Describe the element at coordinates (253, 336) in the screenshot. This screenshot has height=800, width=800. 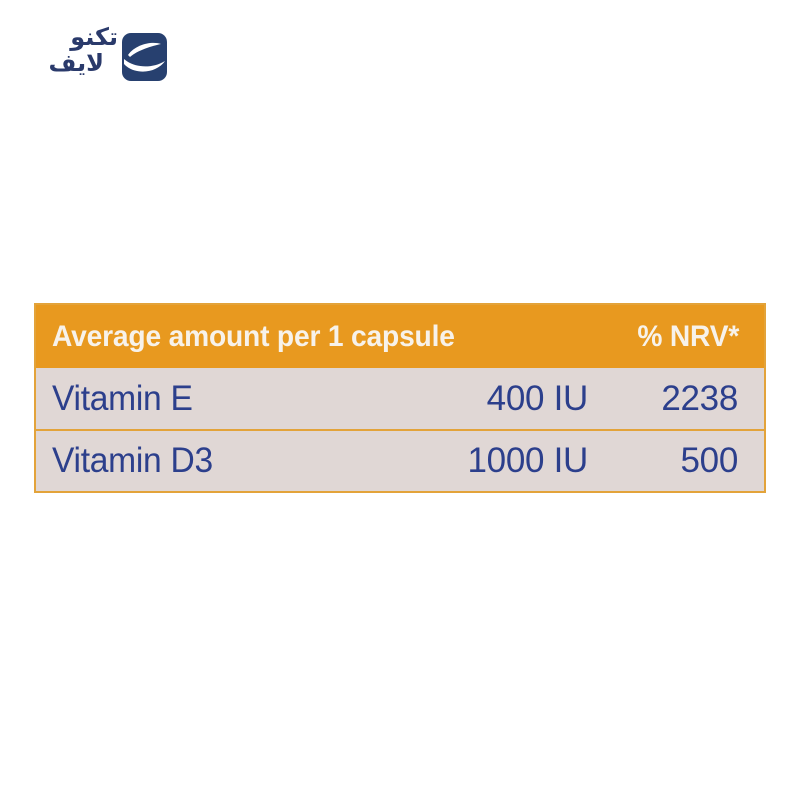
I see `table-header-amount-label: Average amount per 1 capsule` at that location.